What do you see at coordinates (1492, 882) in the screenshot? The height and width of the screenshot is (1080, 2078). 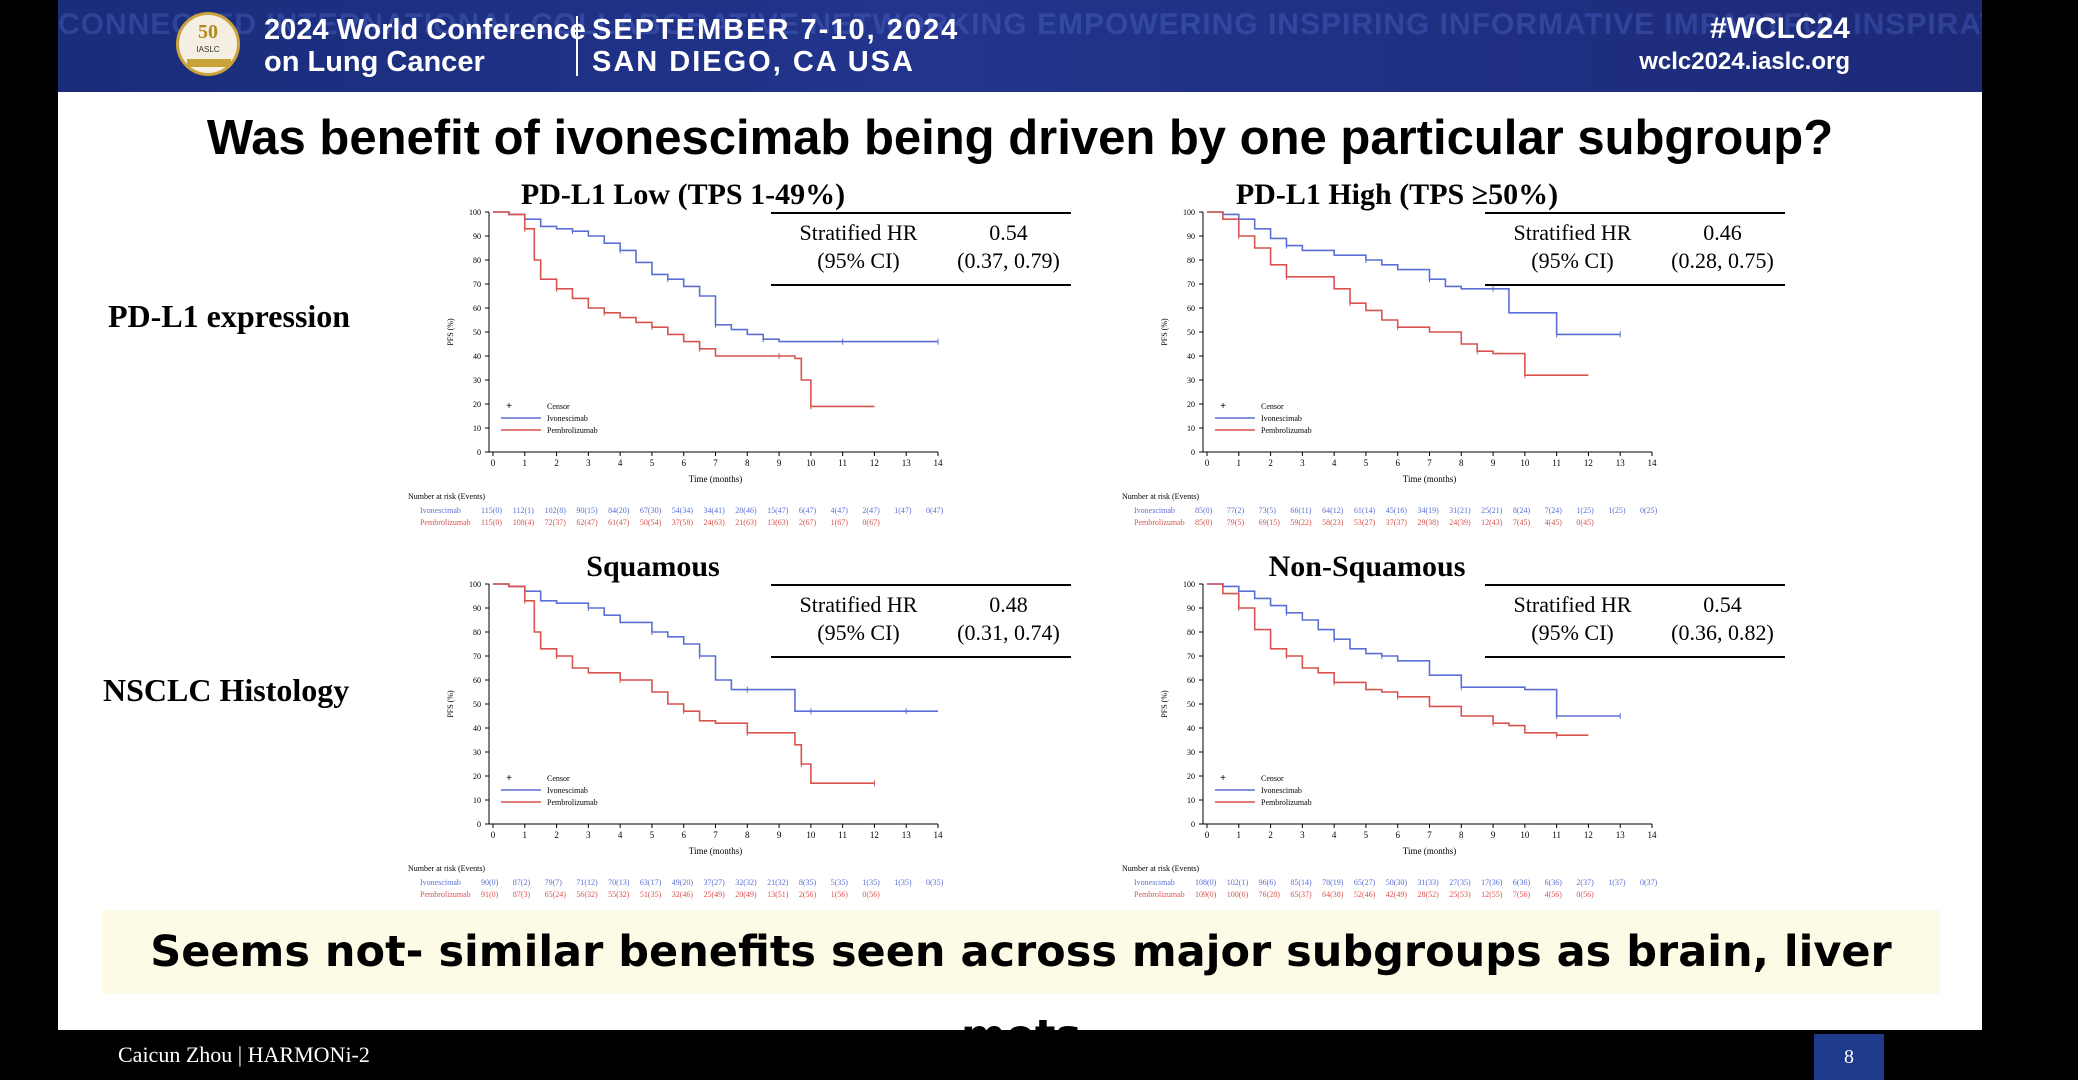 I see `risk-cell: 17(36)` at bounding box center [1492, 882].